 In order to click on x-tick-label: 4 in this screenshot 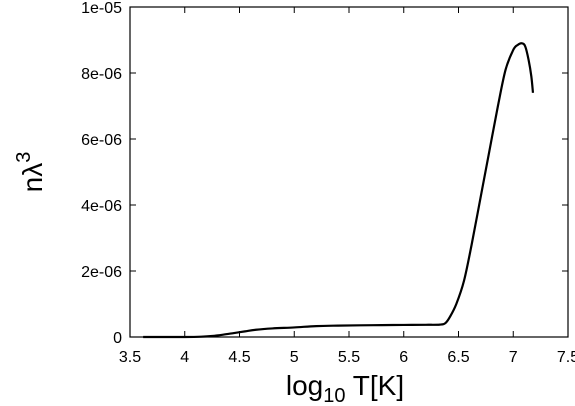, I will do `click(184, 357)`.